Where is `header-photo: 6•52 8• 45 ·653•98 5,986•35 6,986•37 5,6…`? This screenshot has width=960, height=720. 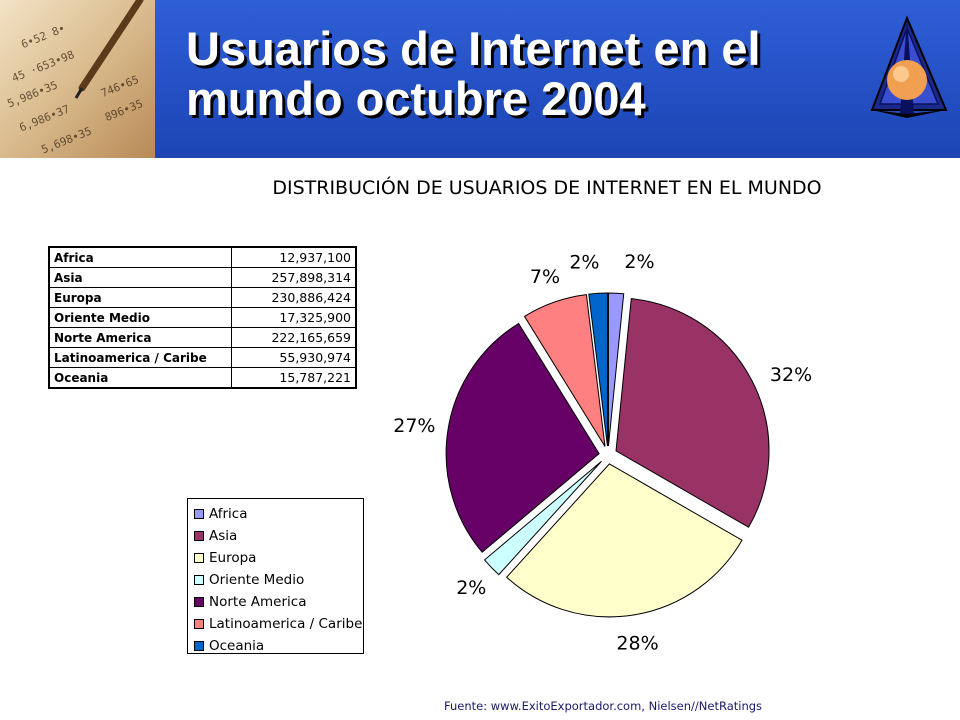
header-photo: 6•52 8• 45 ·653•98 5,986•35 6,986•37 5,6… is located at coordinates (77, 79).